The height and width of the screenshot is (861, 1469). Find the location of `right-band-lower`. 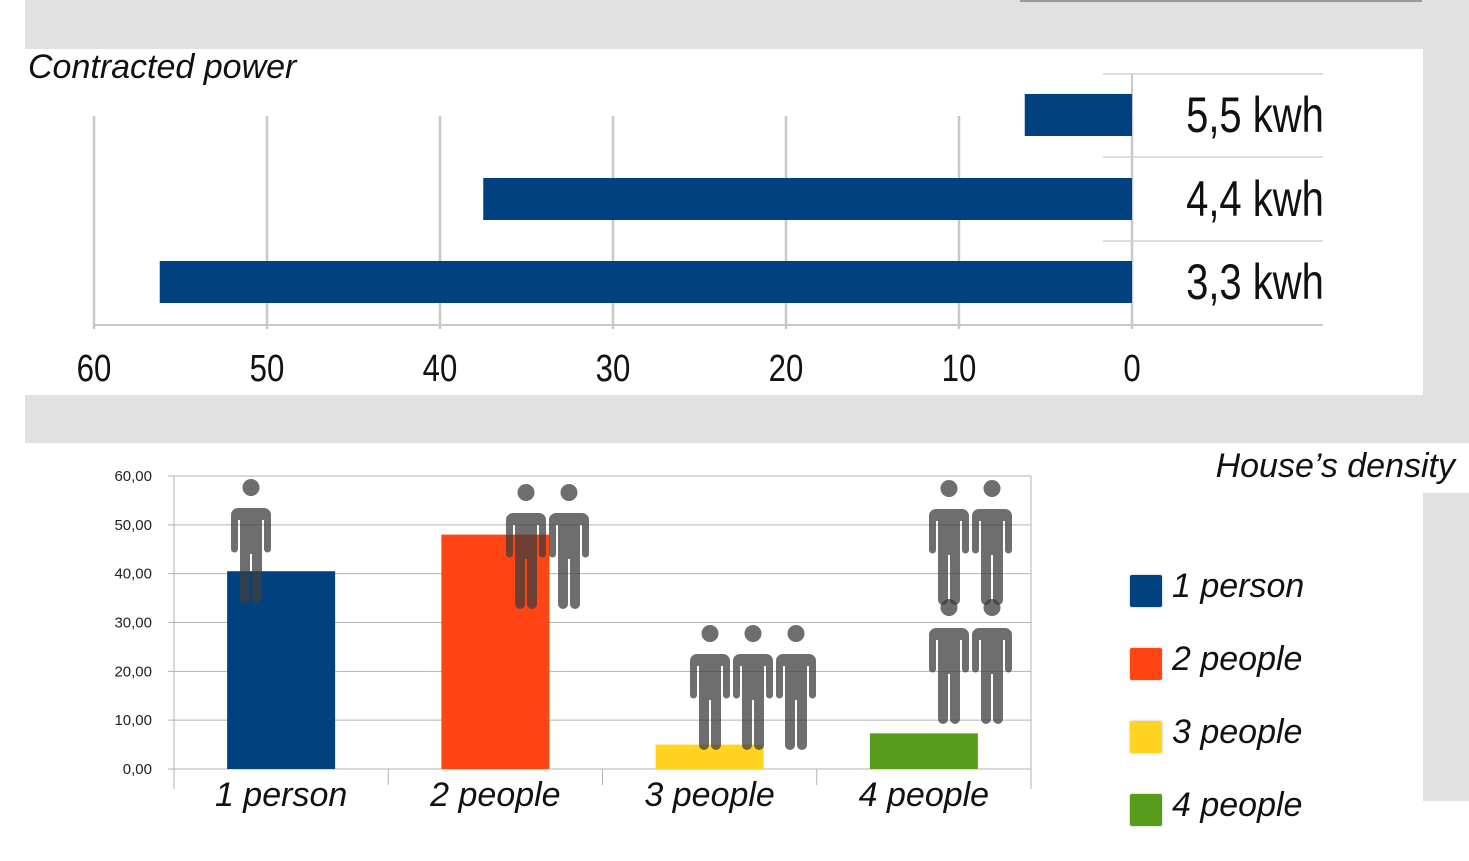

right-band-lower is located at coordinates (1446, 647).